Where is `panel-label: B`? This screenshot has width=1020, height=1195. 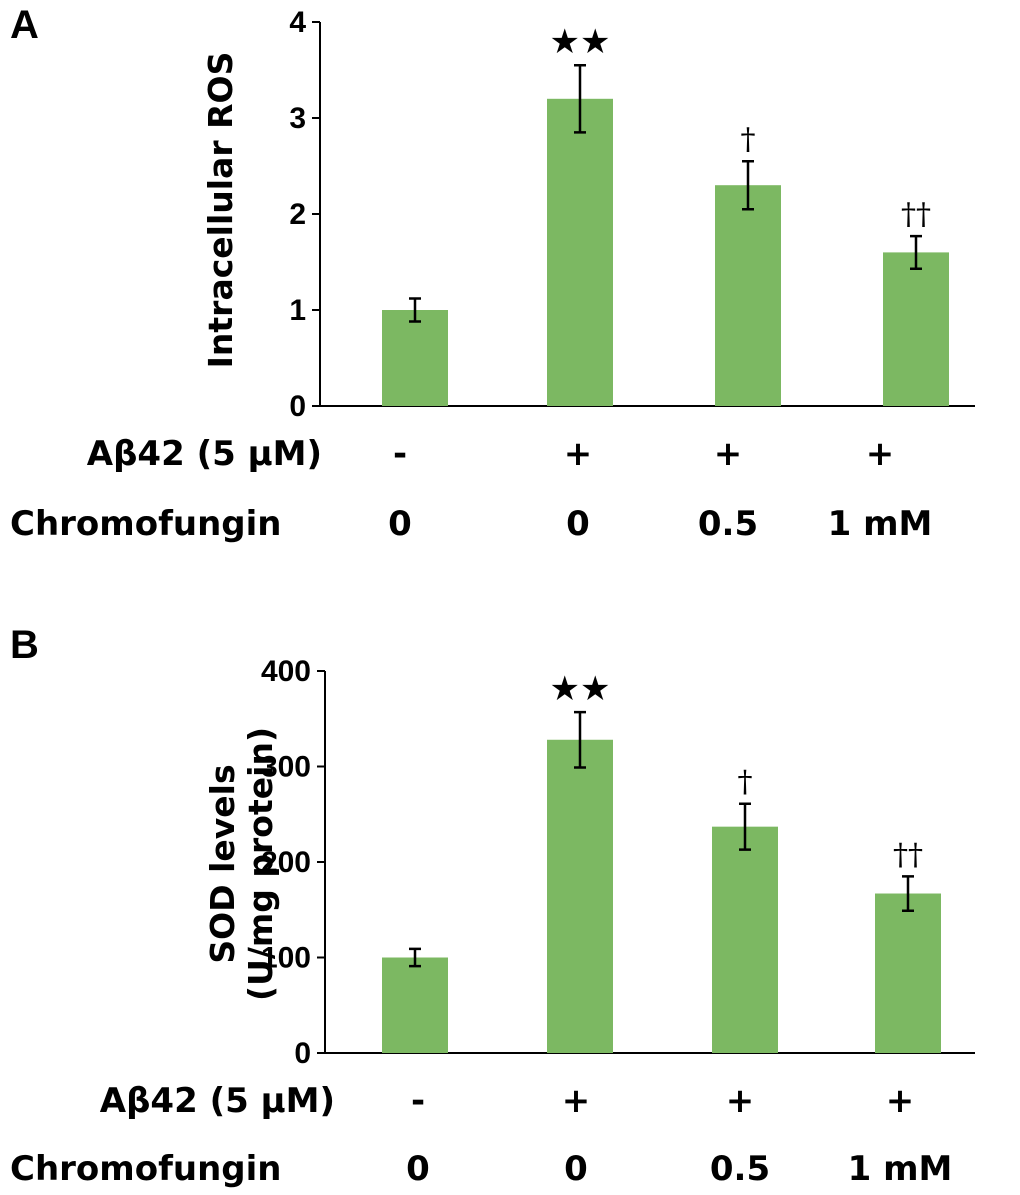 panel-label: B is located at coordinates (24, 645).